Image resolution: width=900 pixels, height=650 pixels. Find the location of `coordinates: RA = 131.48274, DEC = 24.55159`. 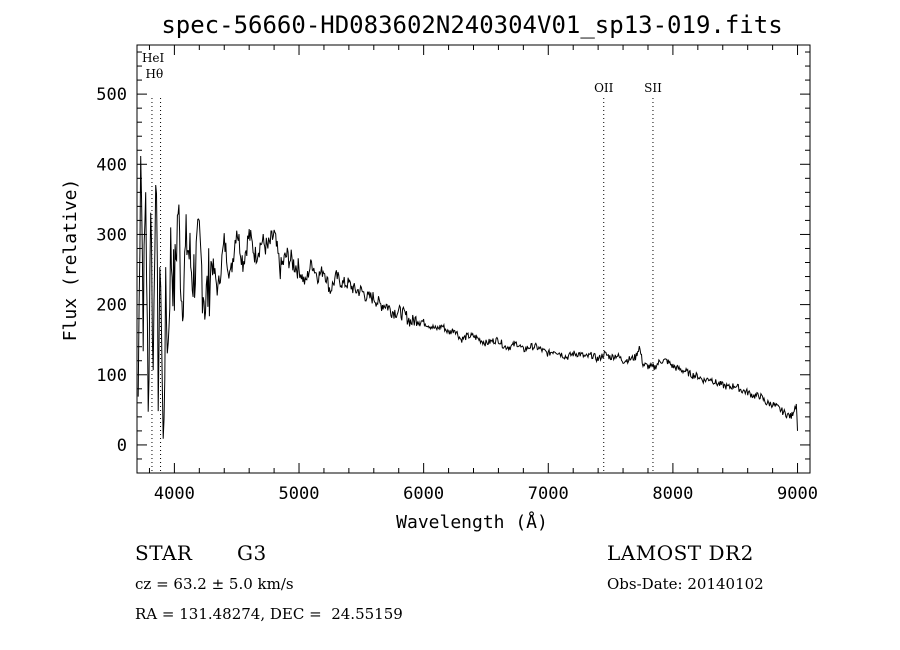

coordinates: RA = 131.48274, DEC = 24.55159 is located at coordinates (269, 614).